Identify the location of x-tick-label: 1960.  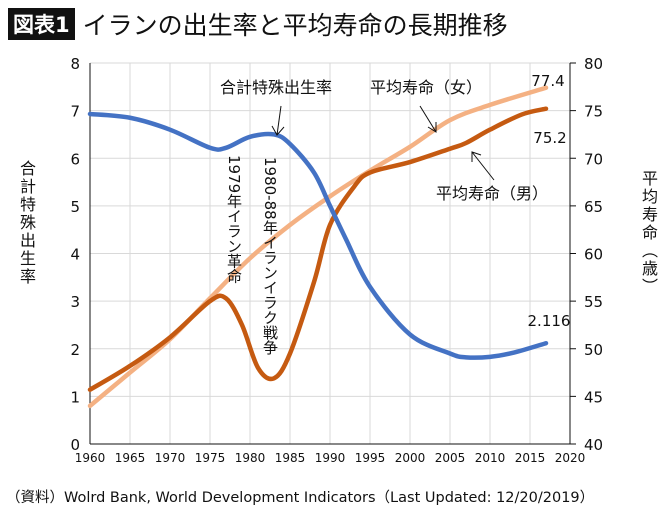
(90, 458).